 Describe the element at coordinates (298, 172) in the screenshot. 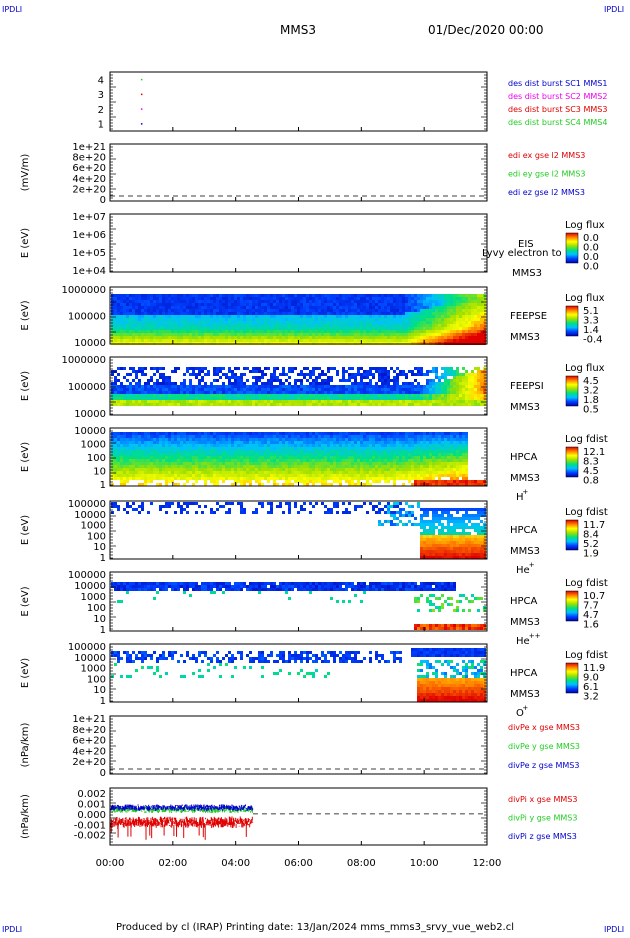

I see `edi-frame` at that location.